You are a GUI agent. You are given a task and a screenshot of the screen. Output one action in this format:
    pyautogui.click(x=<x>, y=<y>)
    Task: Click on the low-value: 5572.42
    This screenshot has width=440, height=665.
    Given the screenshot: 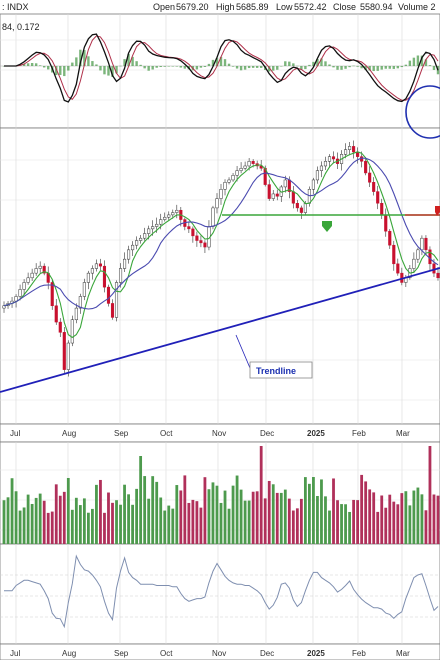 What is the action you would take?
    pyautogui.click(x=310, y=7)
    